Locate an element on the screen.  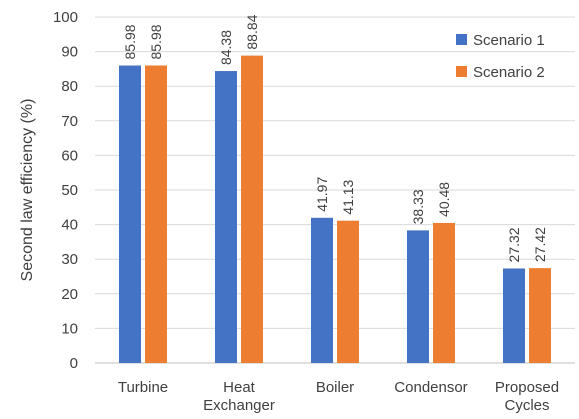
y-tick-label: 80 is located at coordinates (69, 86).